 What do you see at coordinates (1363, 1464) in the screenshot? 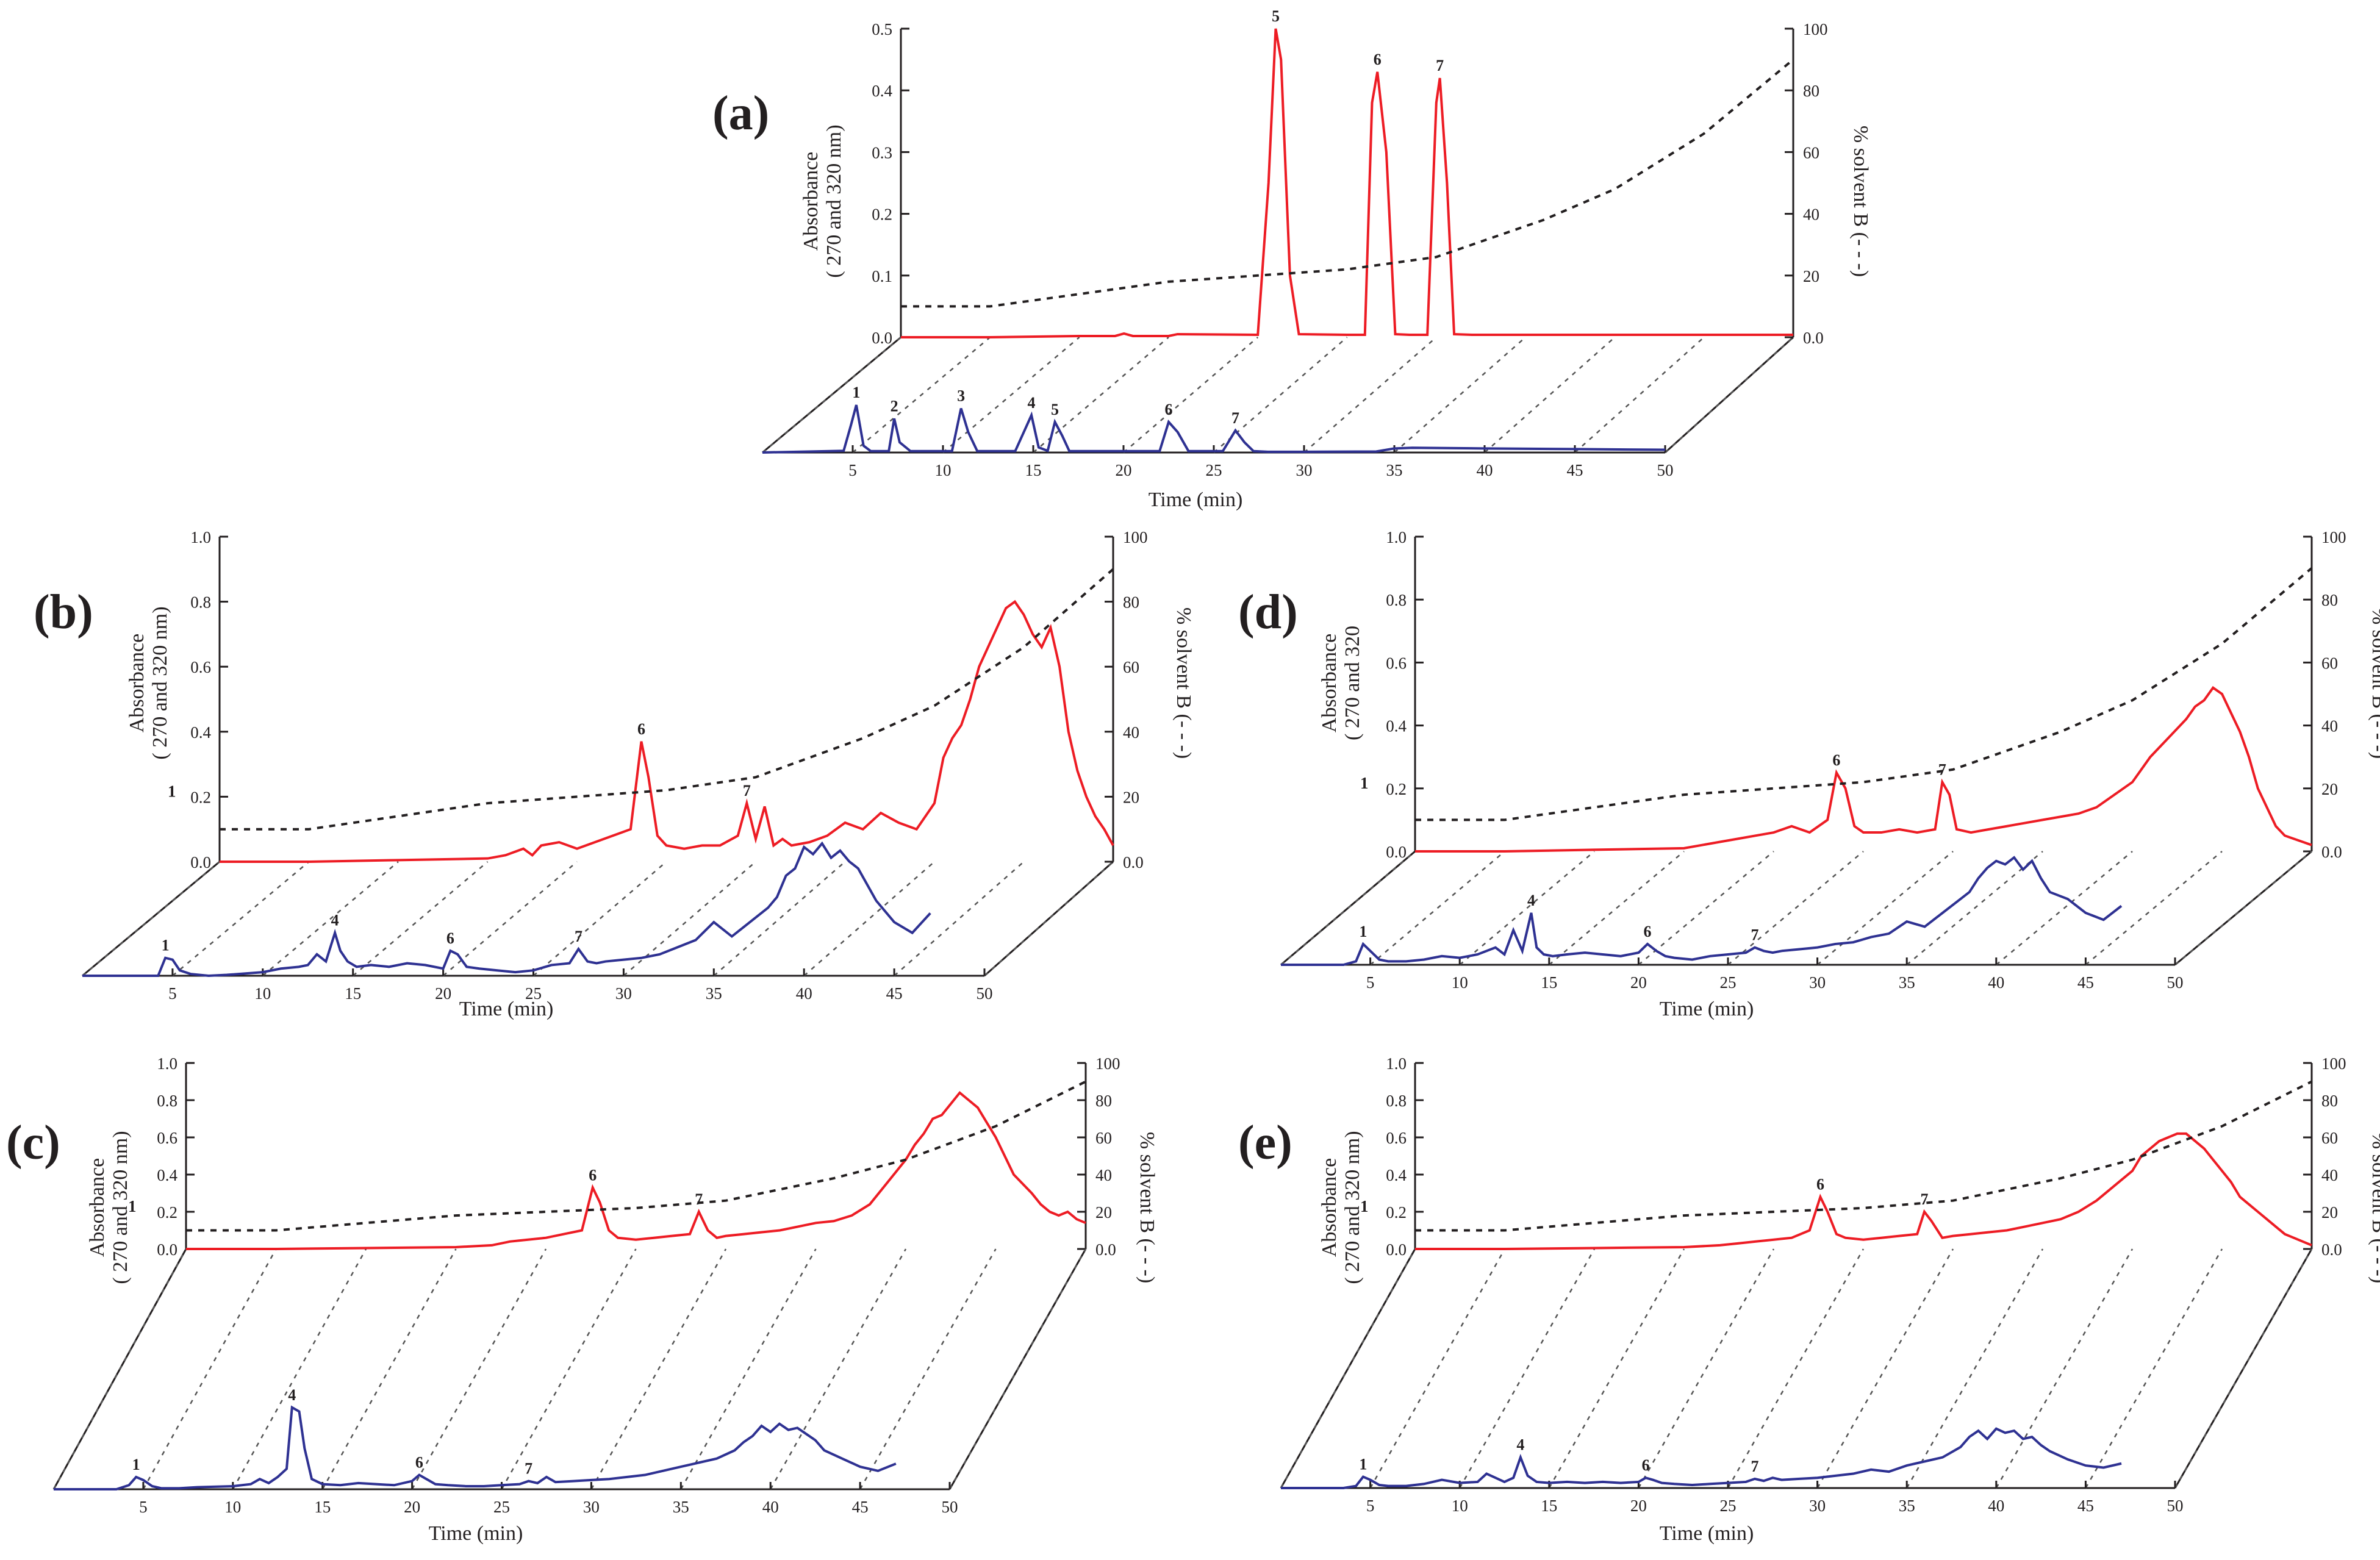
I see `panel-e-peak-label: 1` at bounding box center [1363, 1464].